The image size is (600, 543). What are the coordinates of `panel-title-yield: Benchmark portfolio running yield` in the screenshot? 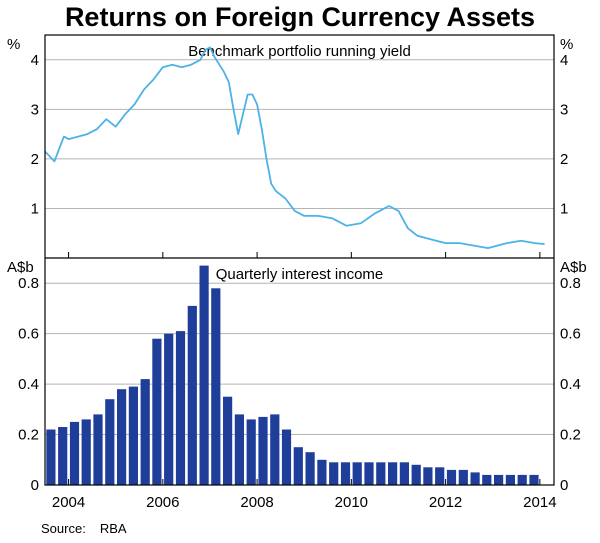 It's located at (299, 51).